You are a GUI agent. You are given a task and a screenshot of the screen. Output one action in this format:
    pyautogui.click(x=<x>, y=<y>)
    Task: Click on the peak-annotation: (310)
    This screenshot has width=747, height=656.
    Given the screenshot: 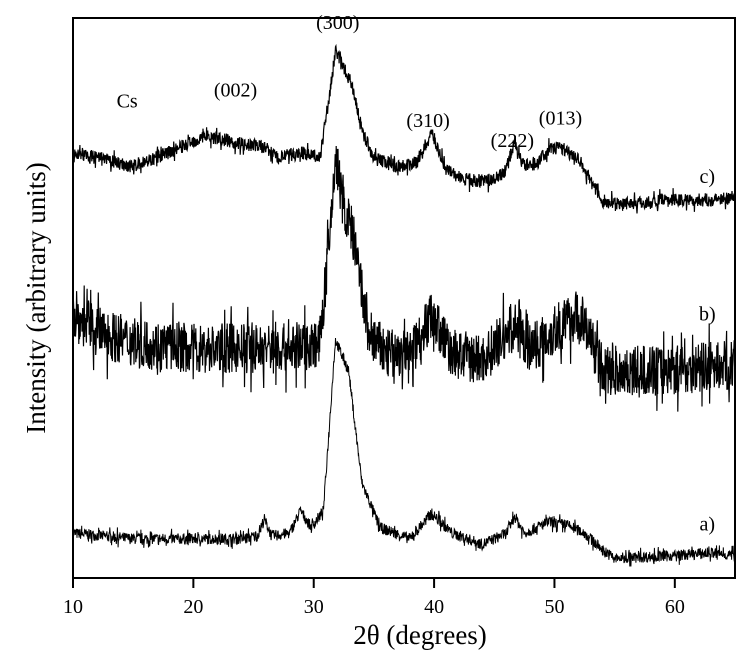 What is the action you would take?
    pyautogui.click(x=427, y=121)
    